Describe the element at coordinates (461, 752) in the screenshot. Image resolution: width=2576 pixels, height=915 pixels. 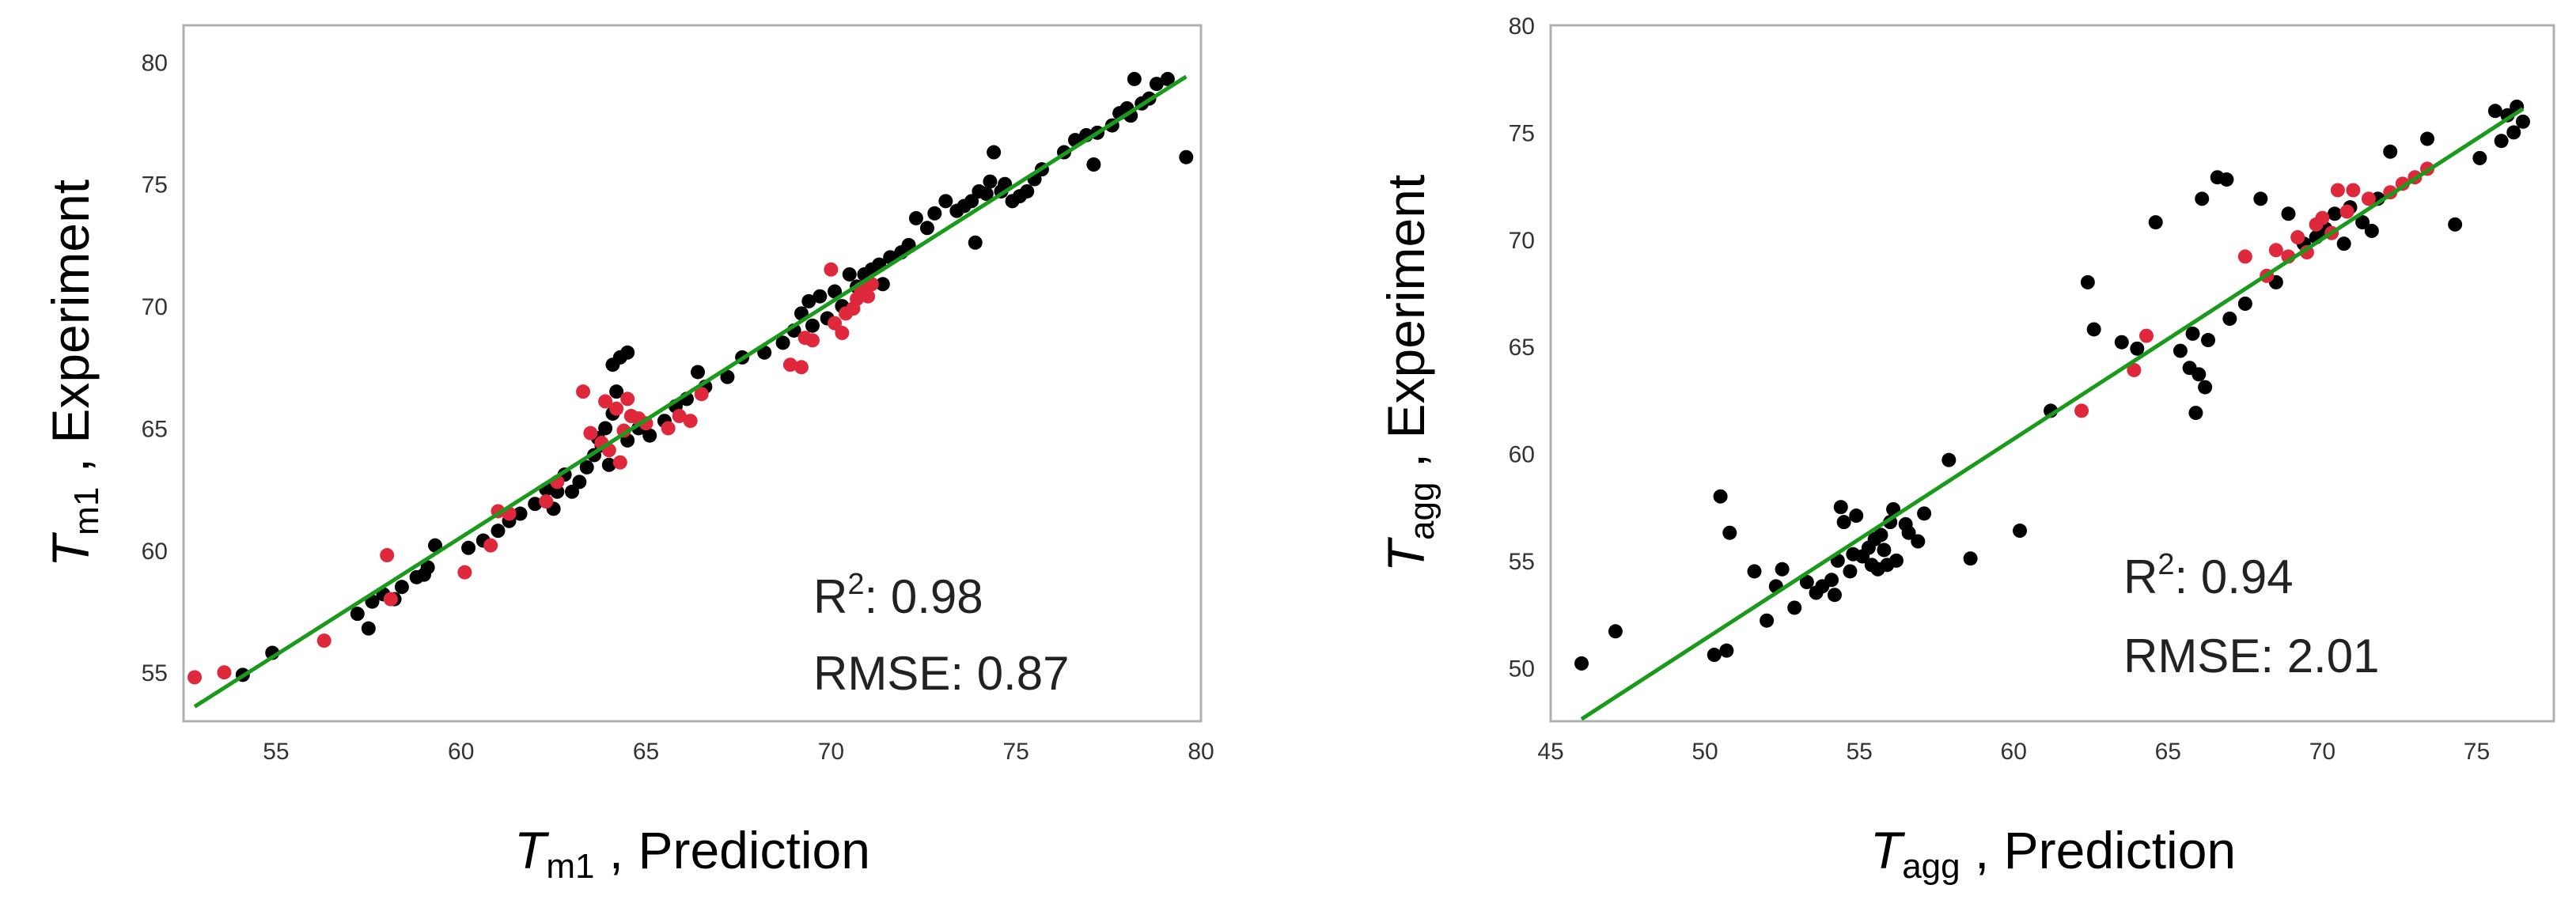
I see `x-tick-label: 60` at that location.